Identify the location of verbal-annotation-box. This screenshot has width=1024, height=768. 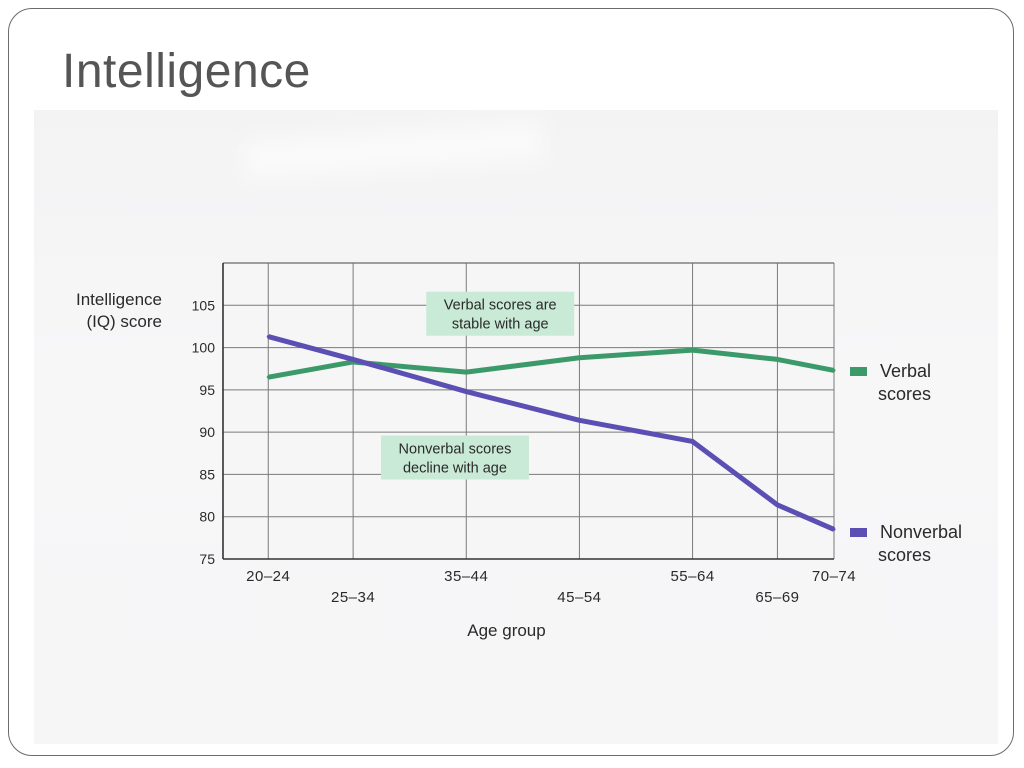
(500, 313).